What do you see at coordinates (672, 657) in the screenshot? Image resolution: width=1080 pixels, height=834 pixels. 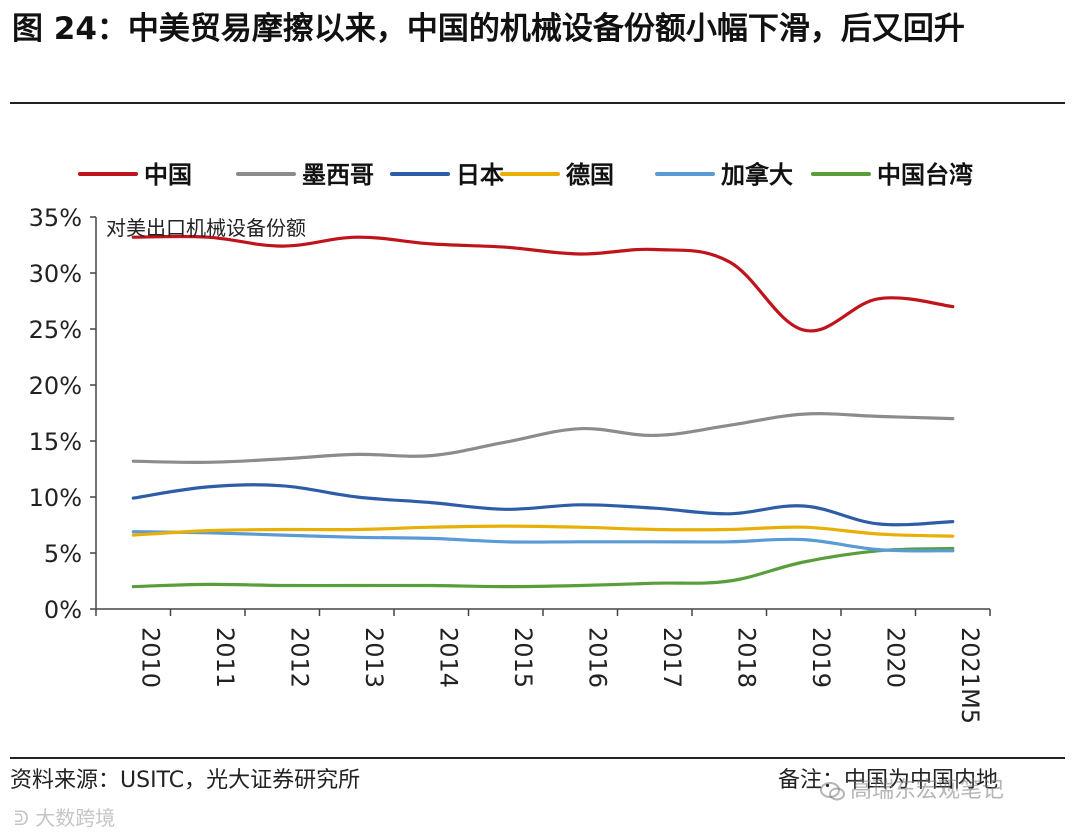 I see `x-tick-label: 2017` at bounding box center [672, 657].